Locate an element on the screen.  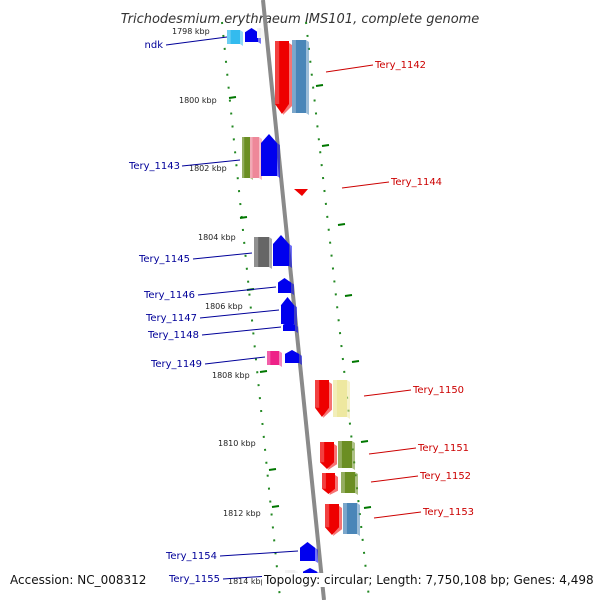
ruler-label-1804-kbp: 1804 kbp is located at coordinates (217, 237).